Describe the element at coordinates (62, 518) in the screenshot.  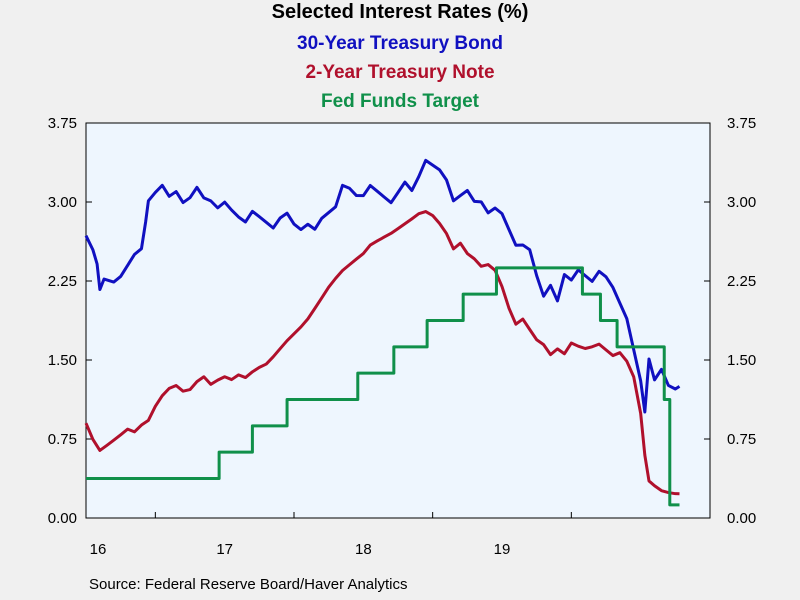
I see `y-tick-label-left: 0.00` at that location.